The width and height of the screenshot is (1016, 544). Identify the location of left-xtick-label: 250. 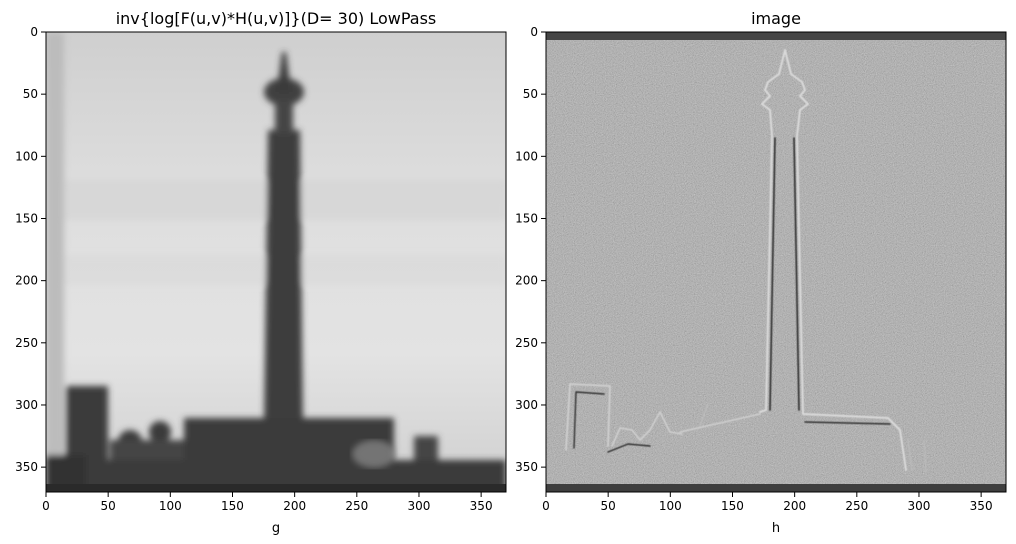
(356, 506).